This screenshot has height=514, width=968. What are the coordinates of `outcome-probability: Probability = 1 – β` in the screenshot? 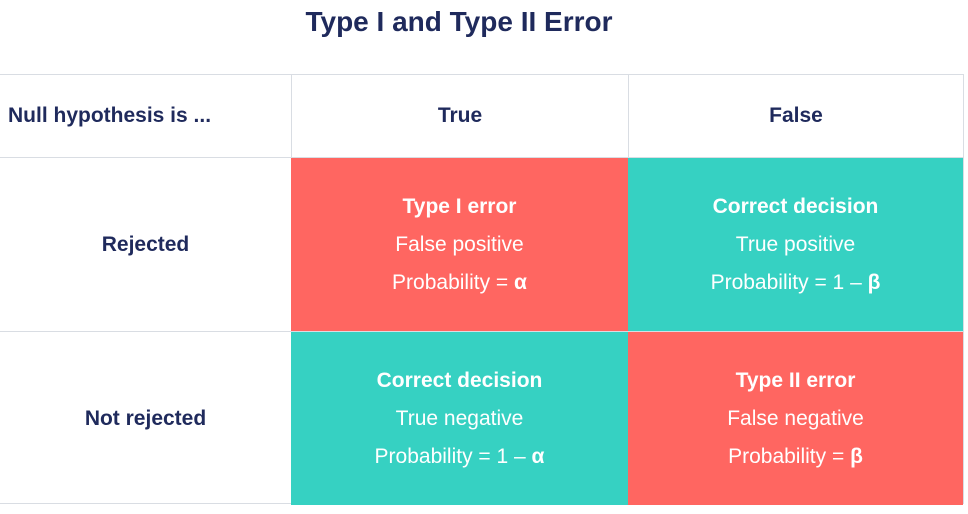 It's located at (796, 283).